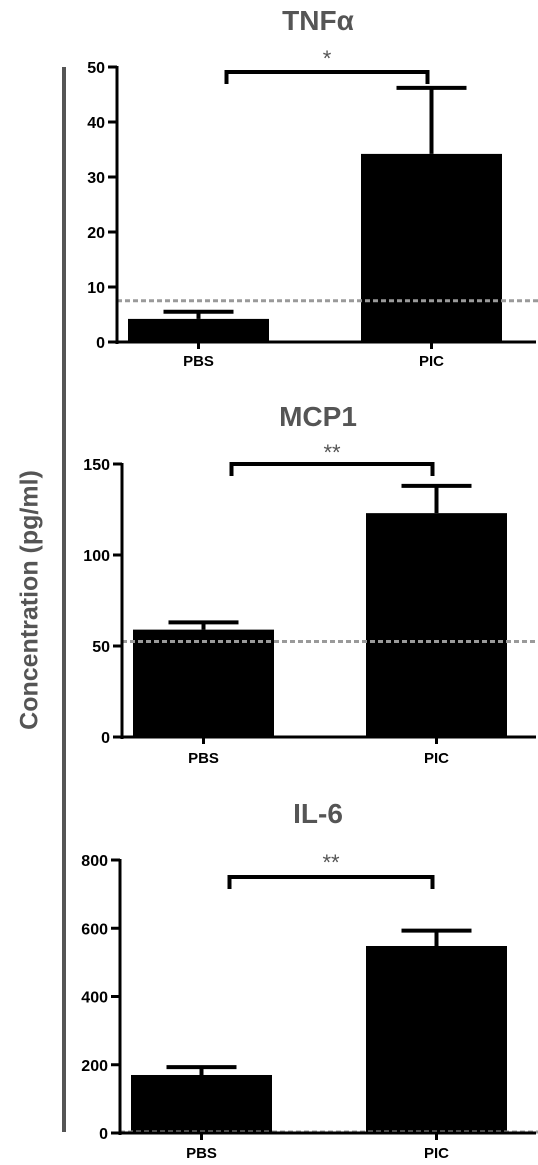  Describe the element at coordinates (96, 123) in the screenshot. I see `y-tick-label: 40` at that location.